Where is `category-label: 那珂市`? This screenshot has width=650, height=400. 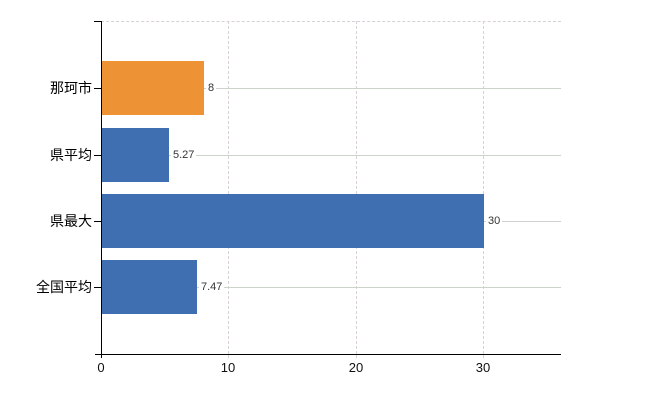
category-label: 那珂市 is located at coordinates (71, 88).